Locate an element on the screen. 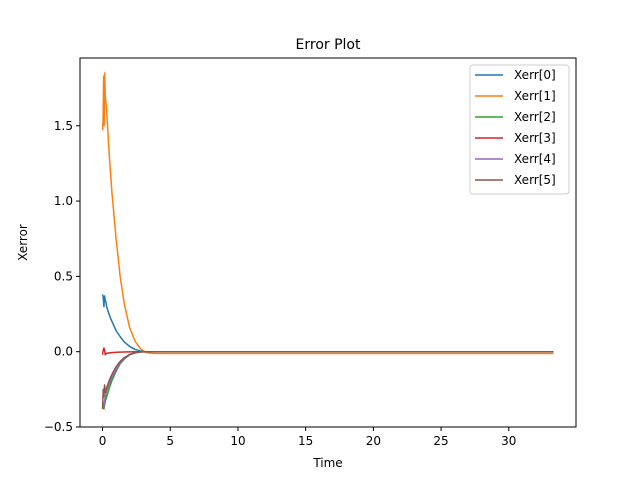  y-axis-label: Xerror is located at coordinates (23, 242).